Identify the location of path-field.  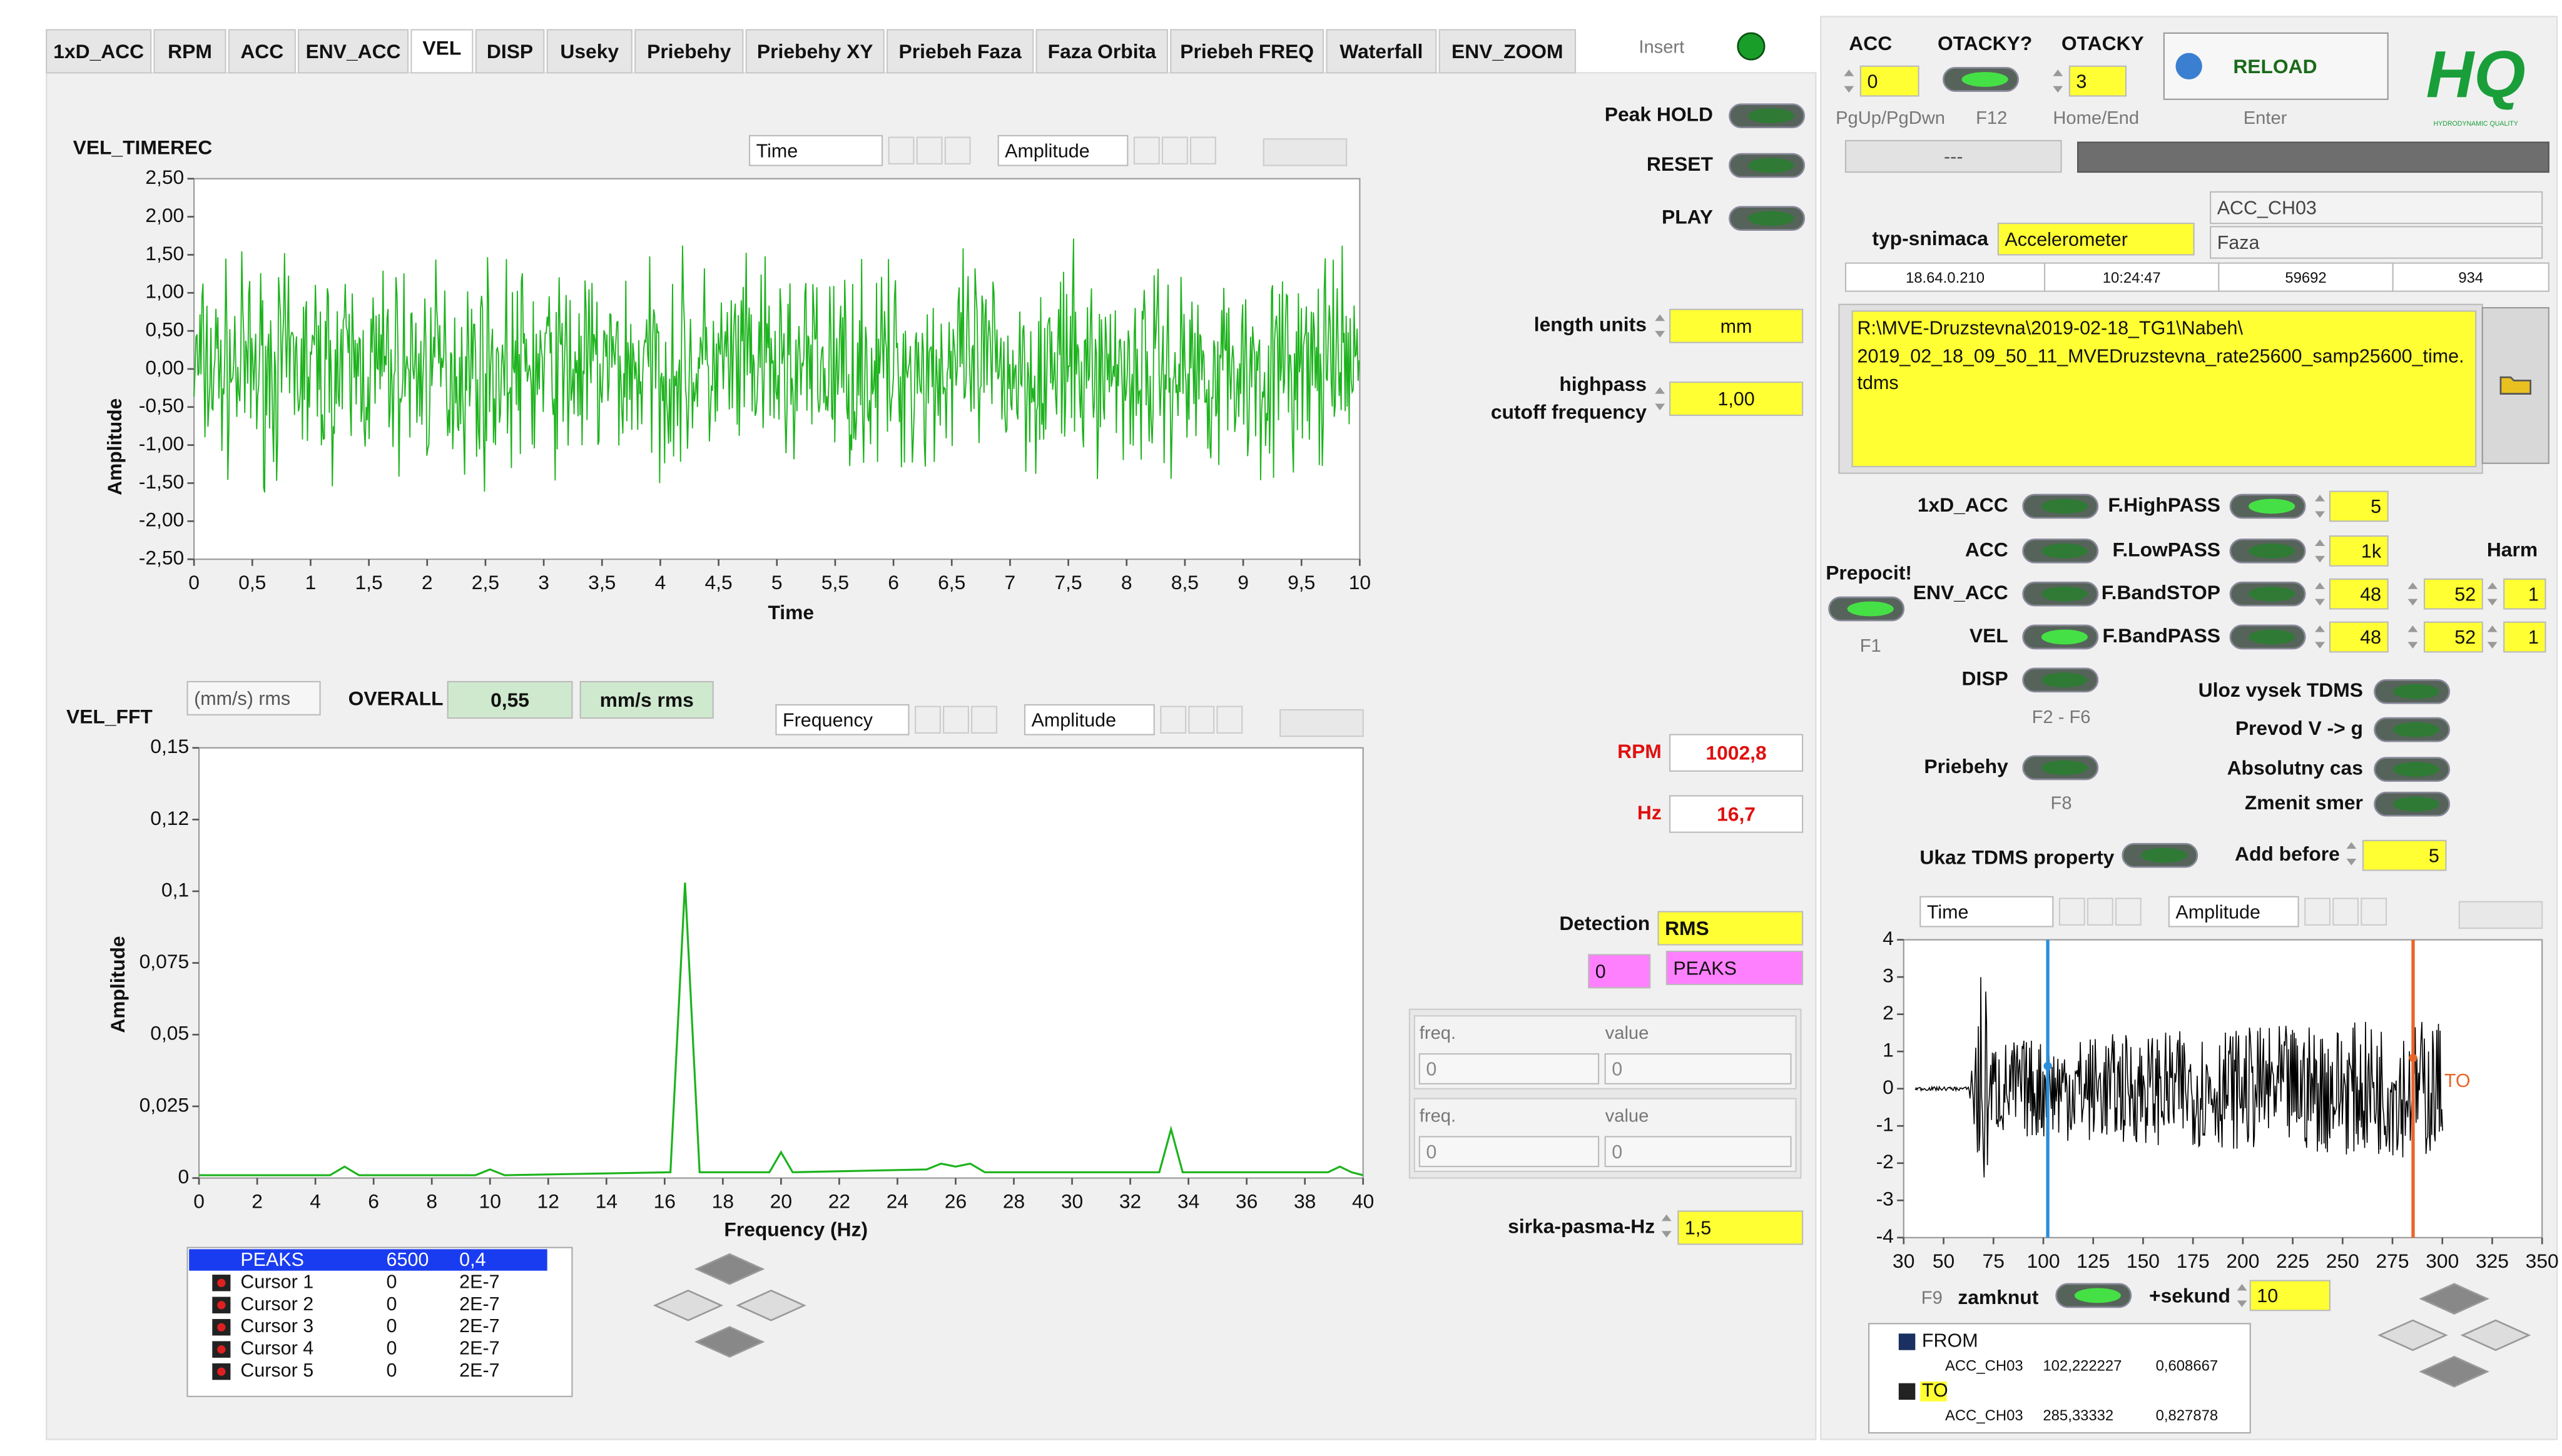
(2164, 389).